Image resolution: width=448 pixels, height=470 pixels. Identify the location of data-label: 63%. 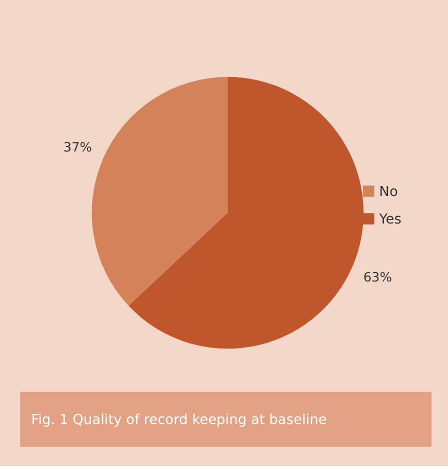
(377, 278).